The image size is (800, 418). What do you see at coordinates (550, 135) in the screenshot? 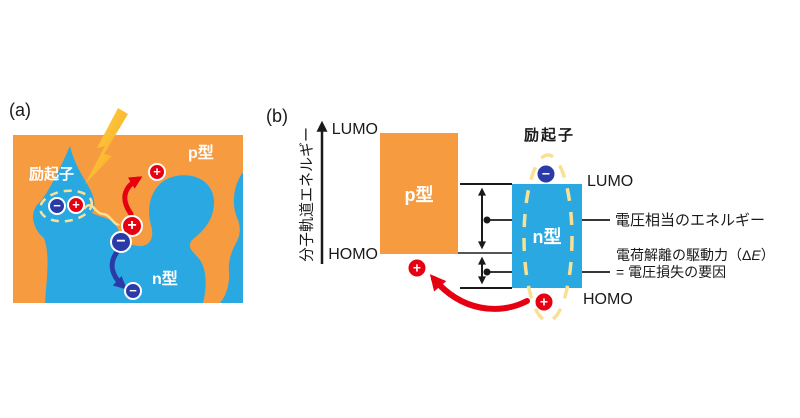
I see `exciton-label-b: 励起子` at bounding box center [550, 135].